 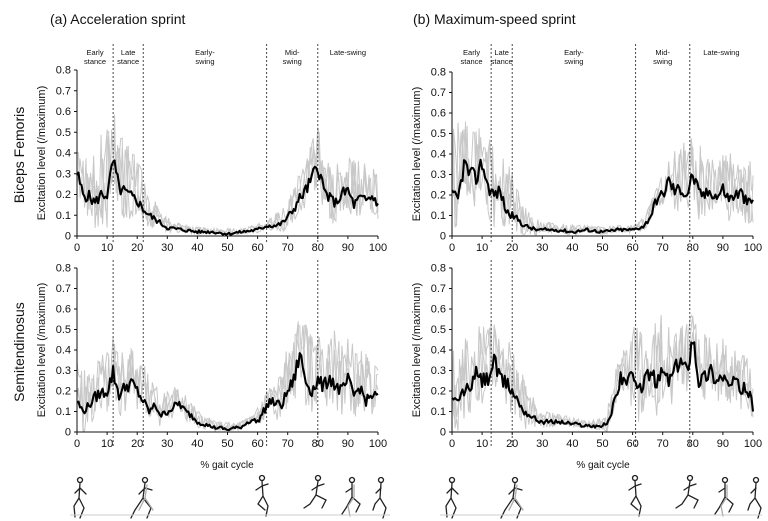 I want to click on panel-title-a: (a) Acceleration sprint, so click(x=118, y=19).